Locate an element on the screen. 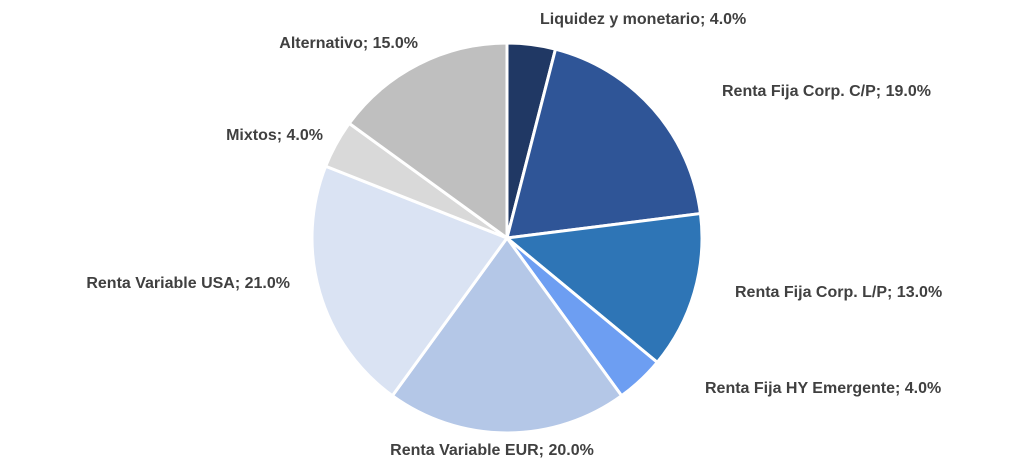  slice-label: Liquidez y monetario; 4.0% is located at coordinates (643, 19).